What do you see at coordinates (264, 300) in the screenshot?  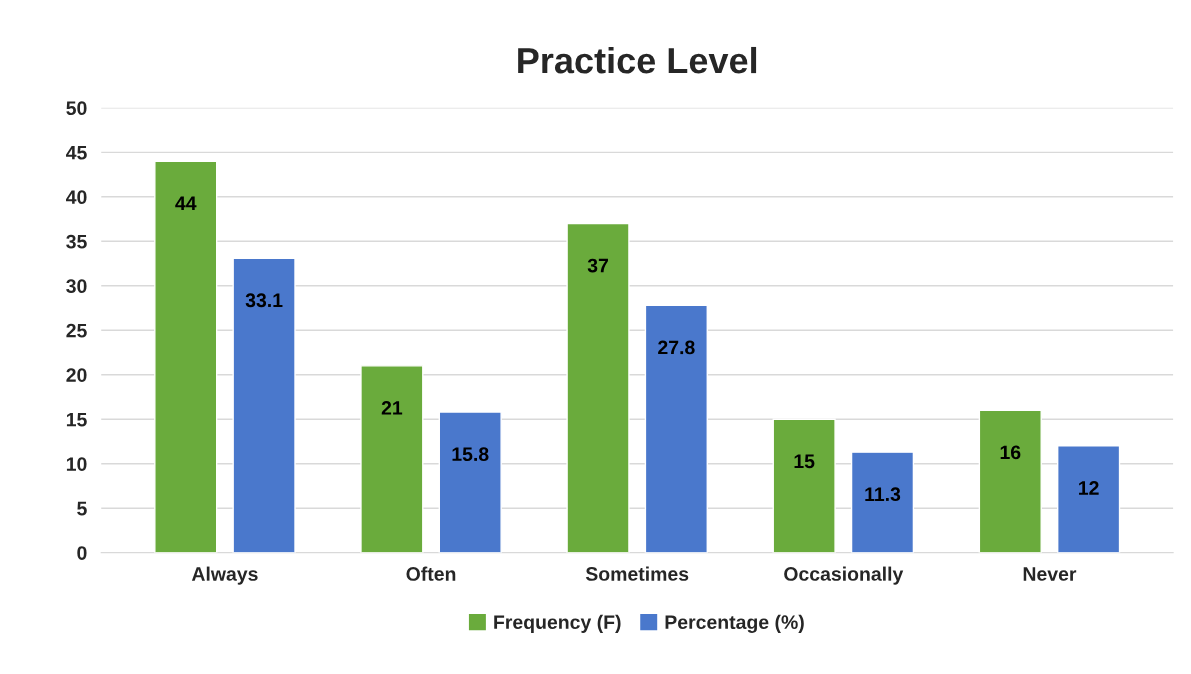 I see `data-label: 33.1` at bounding box center [264, 300].